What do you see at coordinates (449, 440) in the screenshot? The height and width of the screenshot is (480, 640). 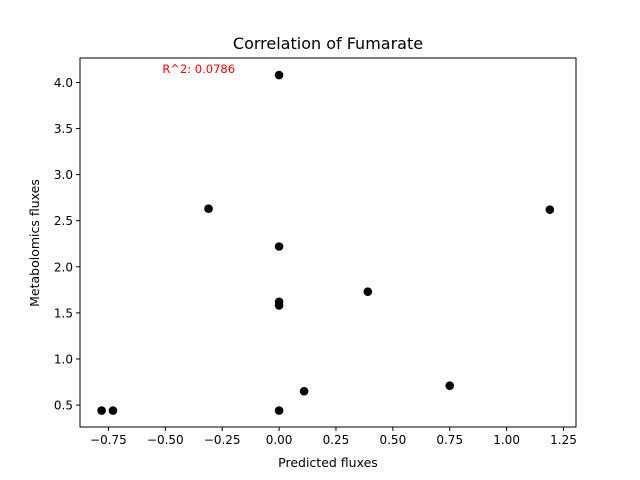 I see `x-tick-label: 0.75` at bounding box center [449, 440].